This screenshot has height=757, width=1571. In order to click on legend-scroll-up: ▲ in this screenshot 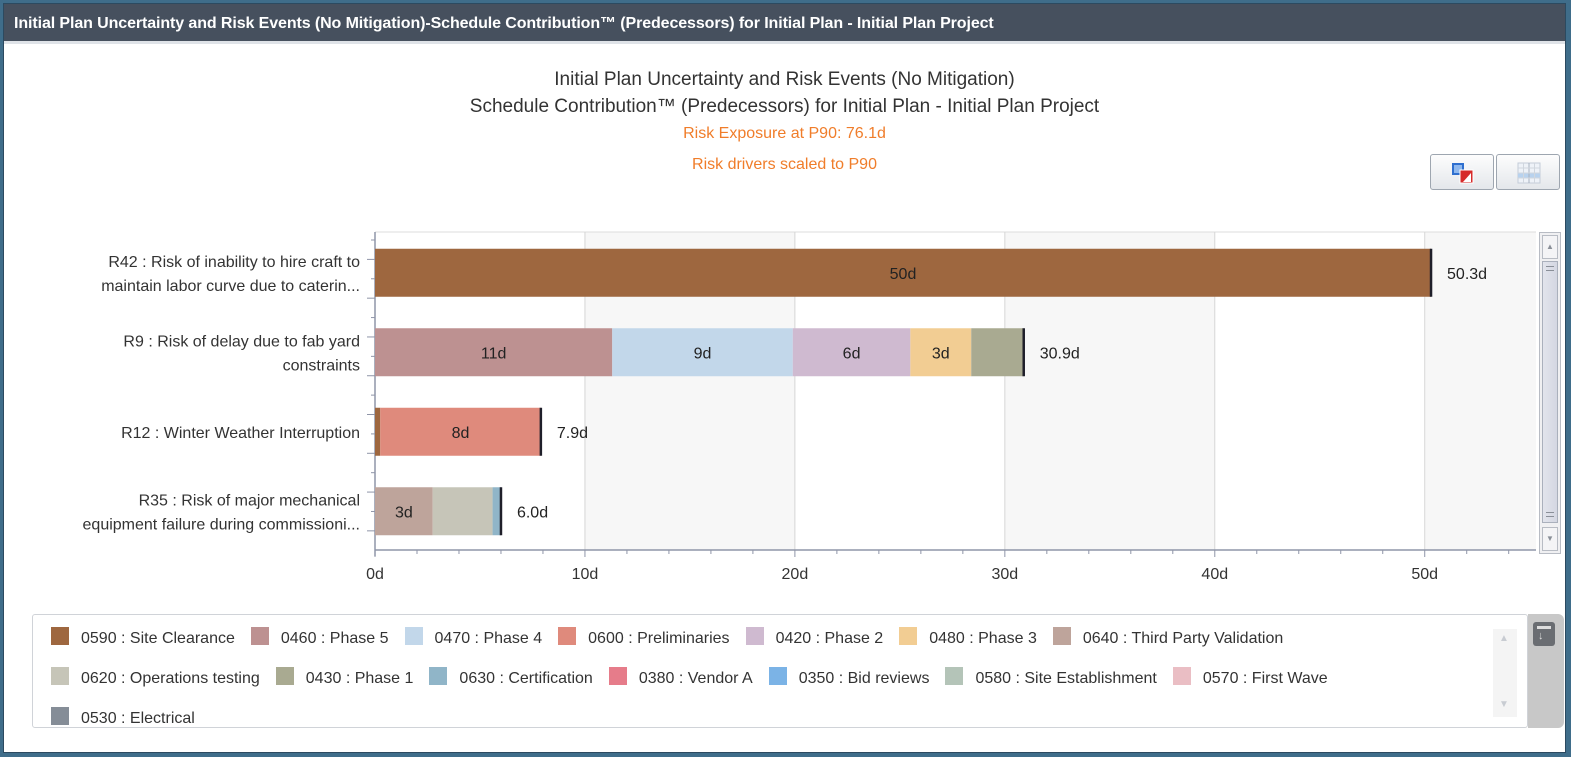, I will do `click(1504, 638)`.